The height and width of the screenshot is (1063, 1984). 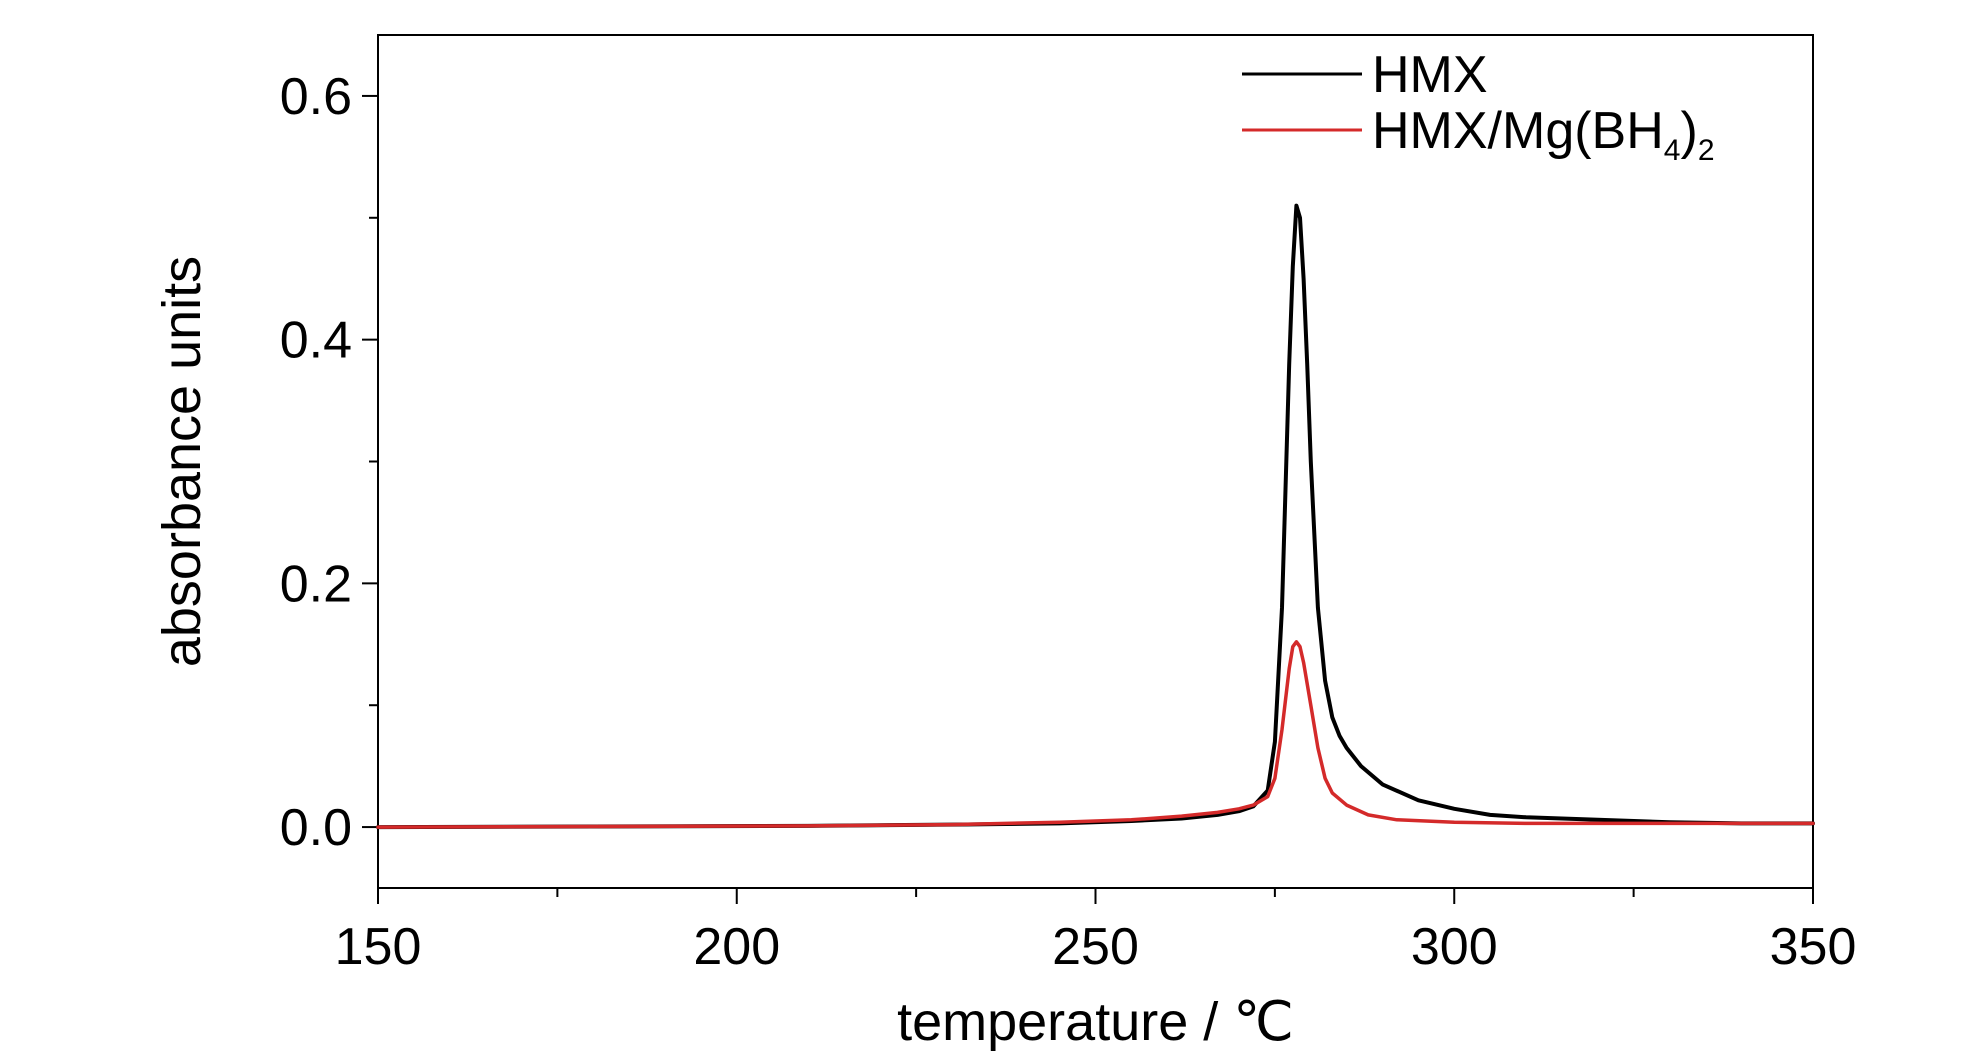 I want to click on y-tick-label: 0.6, so click(x=316, y=97).